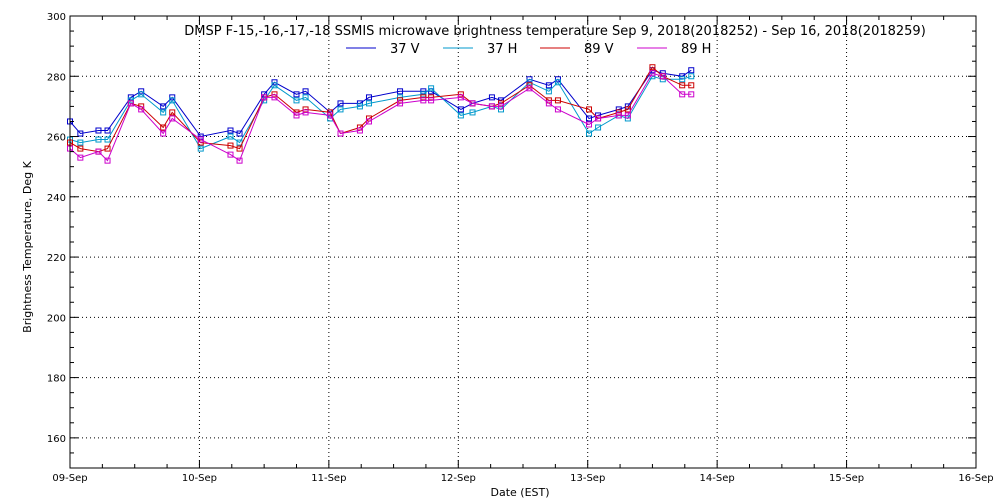 The height and width of the screenshot is (500, 1000). What do you see at coordinates (717, 478) in the screenshot?
I see `x-tick-label: 14-Sep` at bounding box center [717, 478].